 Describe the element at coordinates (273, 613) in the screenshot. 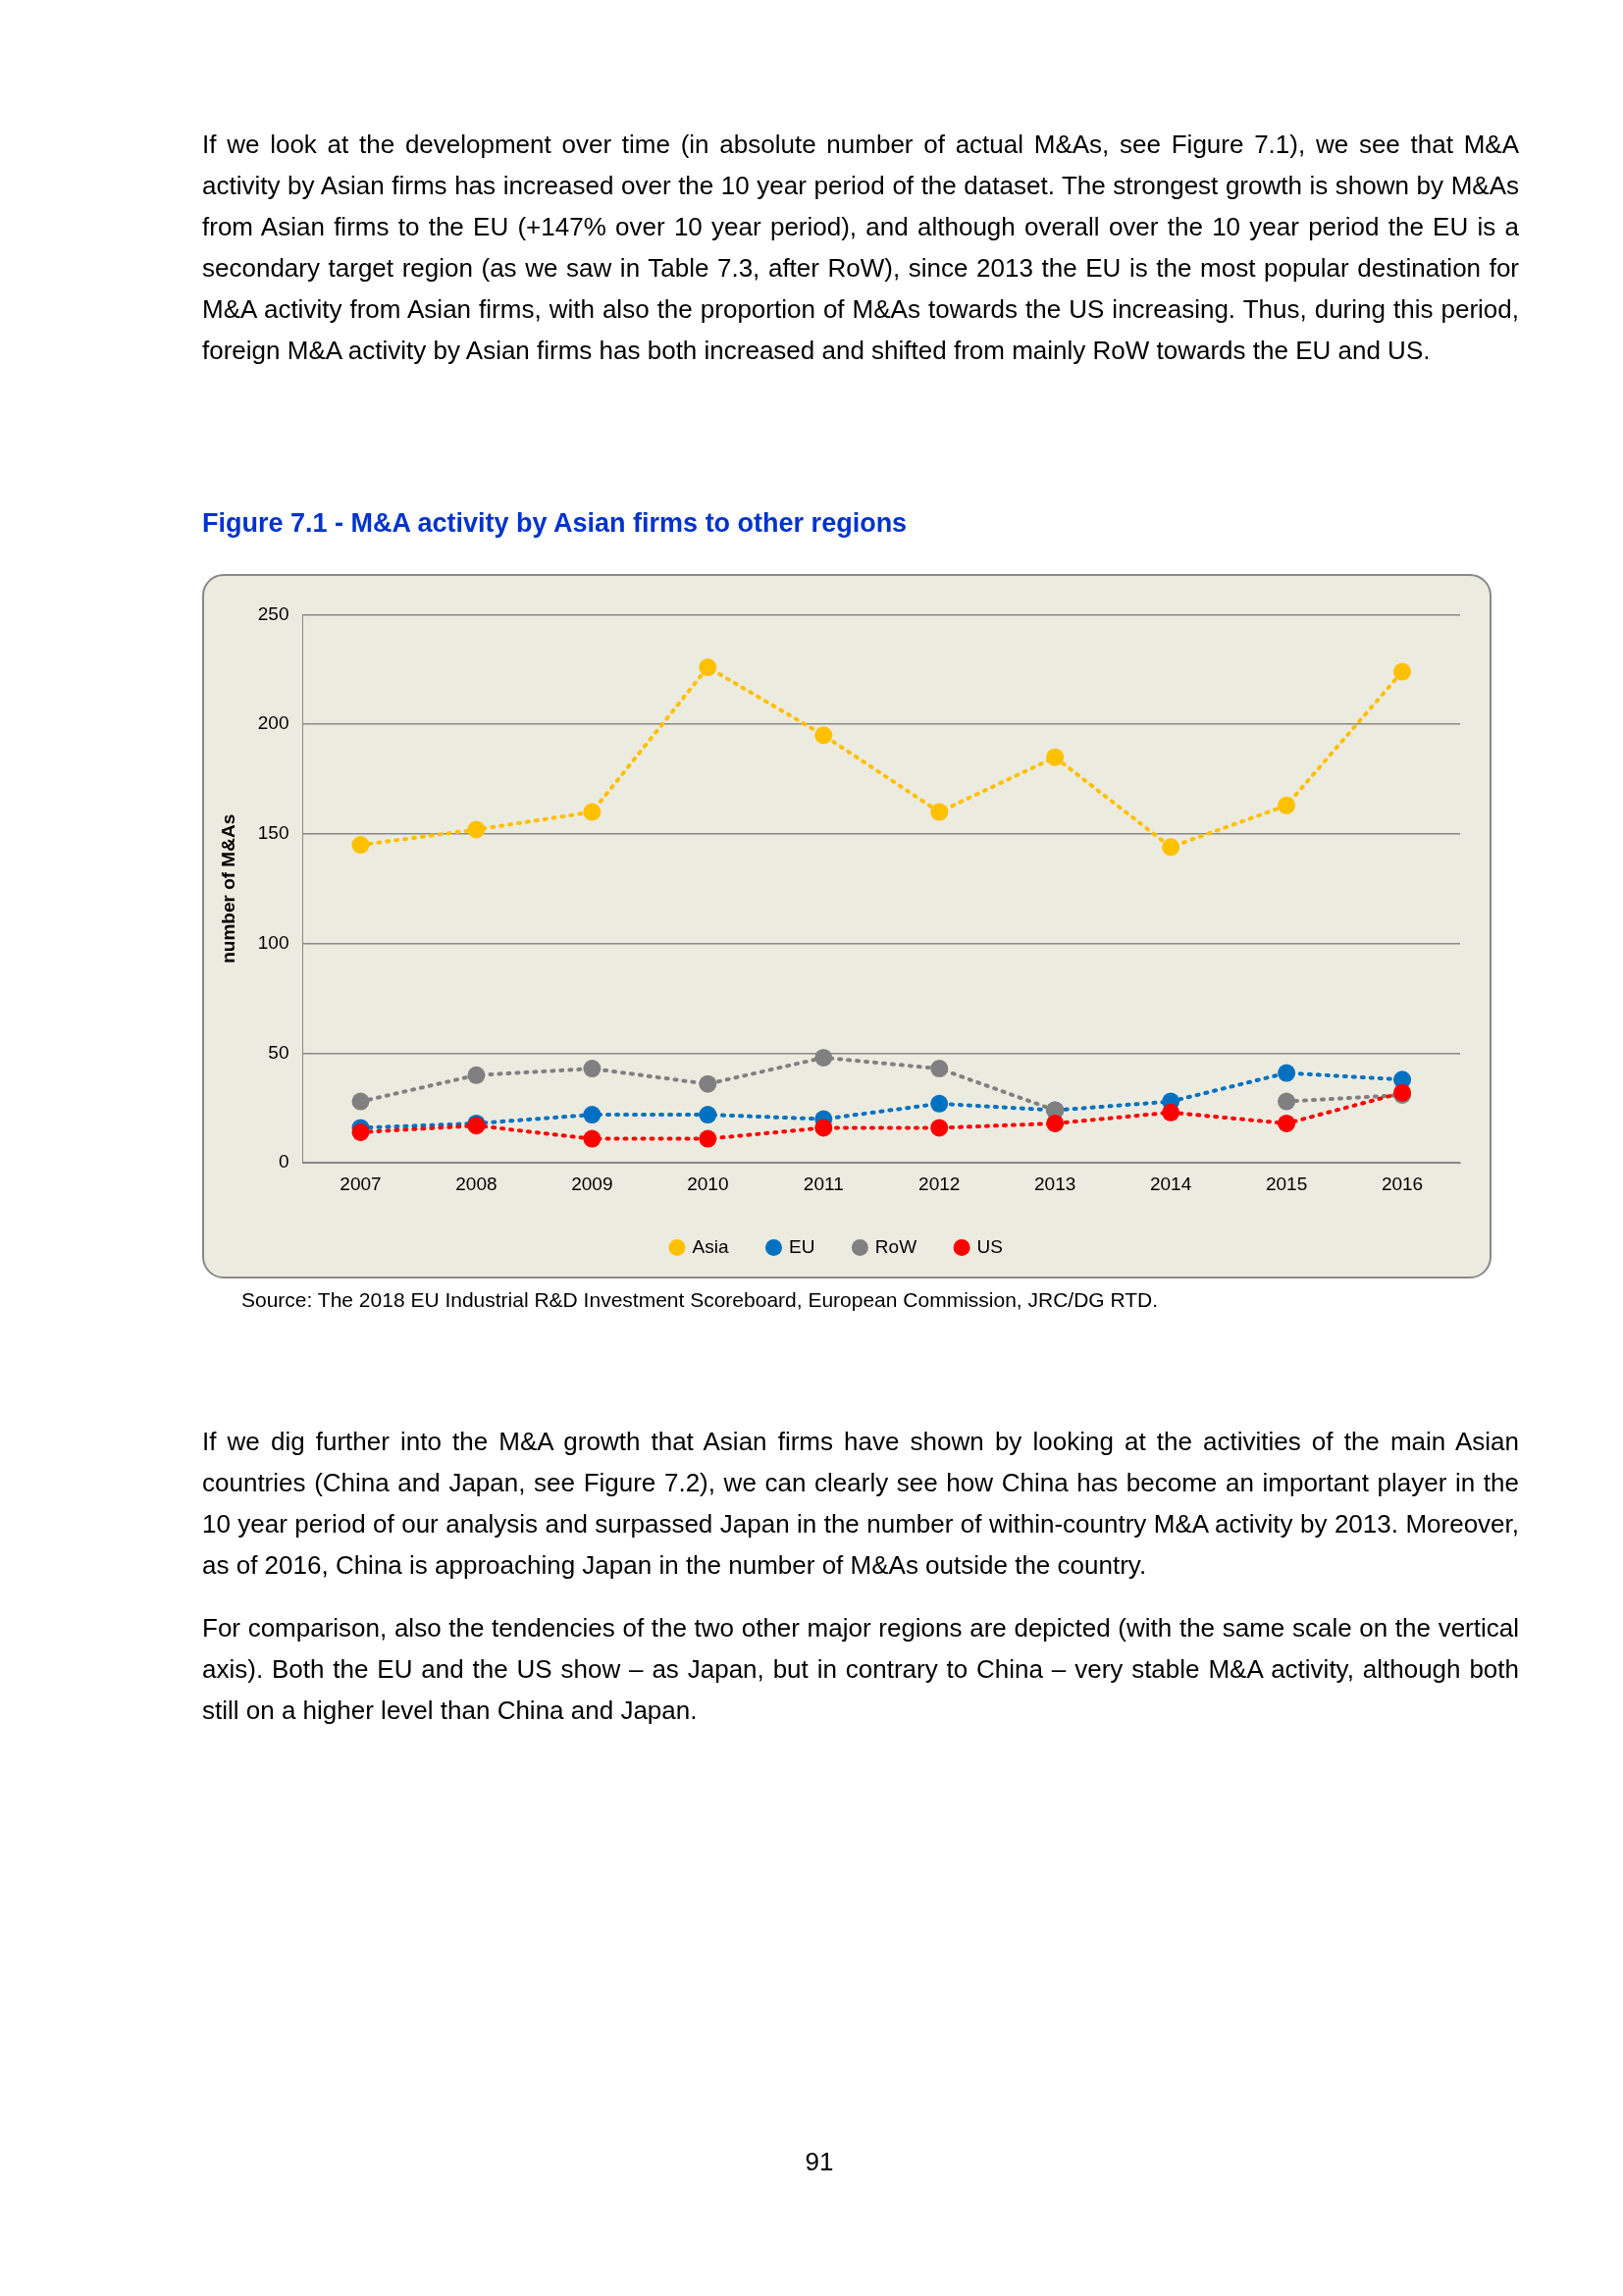

I see `y-tick-label: 250` at that location.